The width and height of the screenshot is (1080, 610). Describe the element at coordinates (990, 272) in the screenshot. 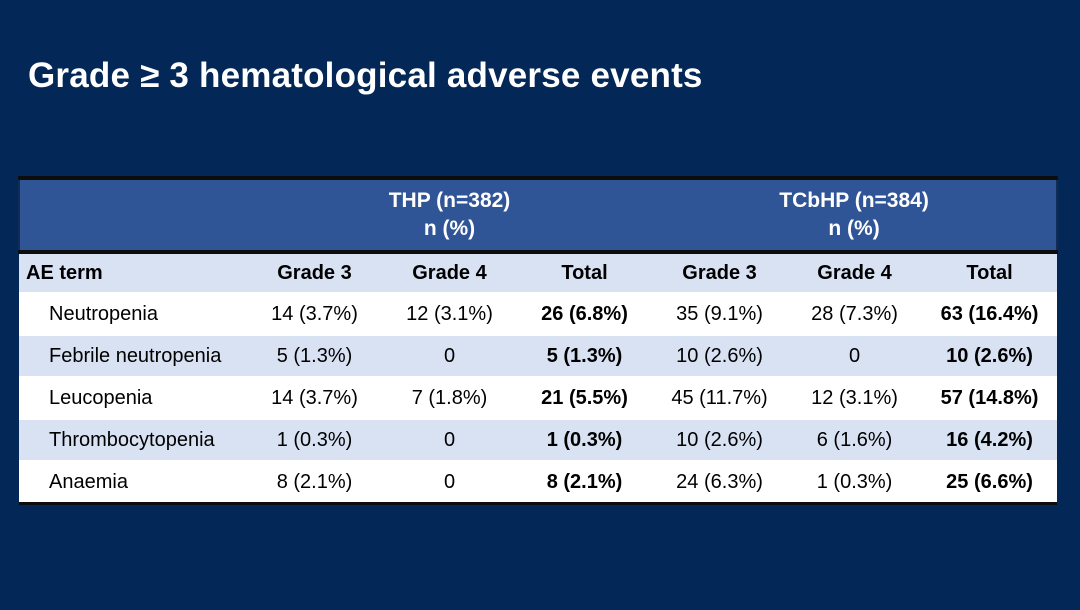

I see `column-header-tcbhp-total: Total` at that location.